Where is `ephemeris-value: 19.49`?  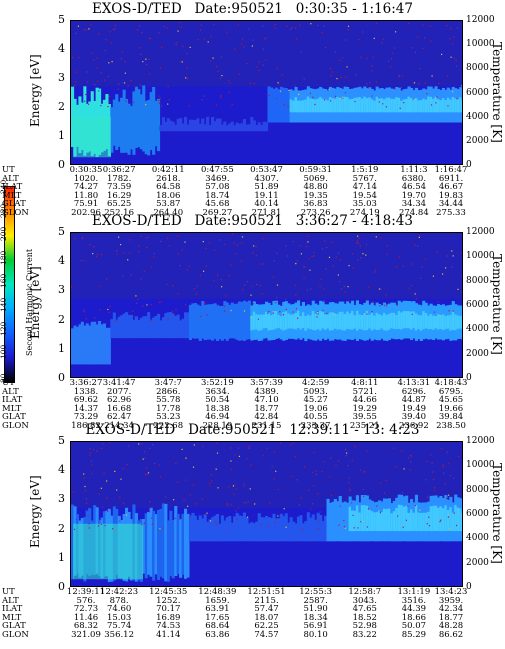 ephemeris-value: 19.49 is located at coordinates (414, 408).